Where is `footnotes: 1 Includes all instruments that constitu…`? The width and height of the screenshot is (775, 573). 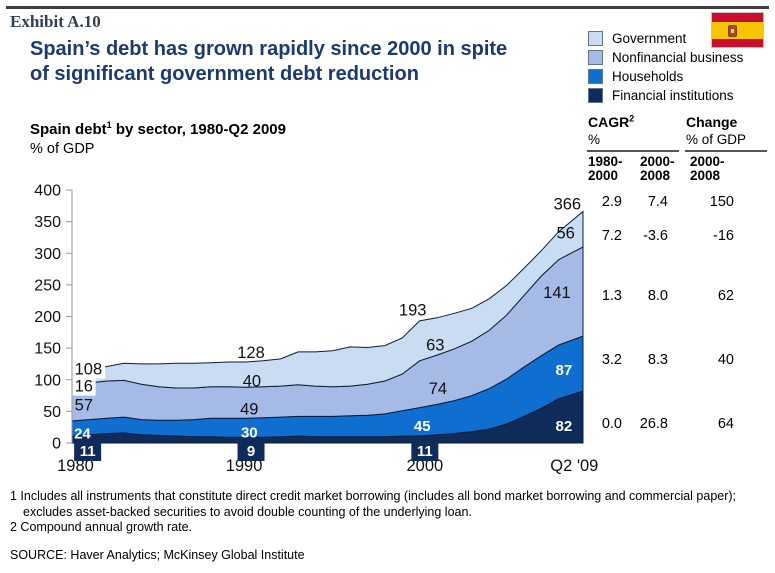 footnotes: 1 Includes all instruments that constitu… is located at coordinates (382, 512).